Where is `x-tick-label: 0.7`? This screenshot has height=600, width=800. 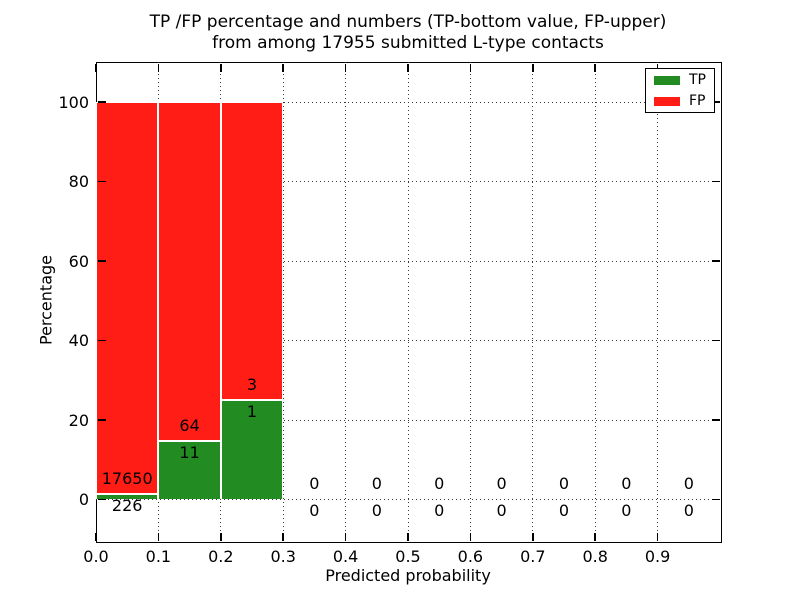 x-tick-label: 0.7 is located at coordinates (533, 556).